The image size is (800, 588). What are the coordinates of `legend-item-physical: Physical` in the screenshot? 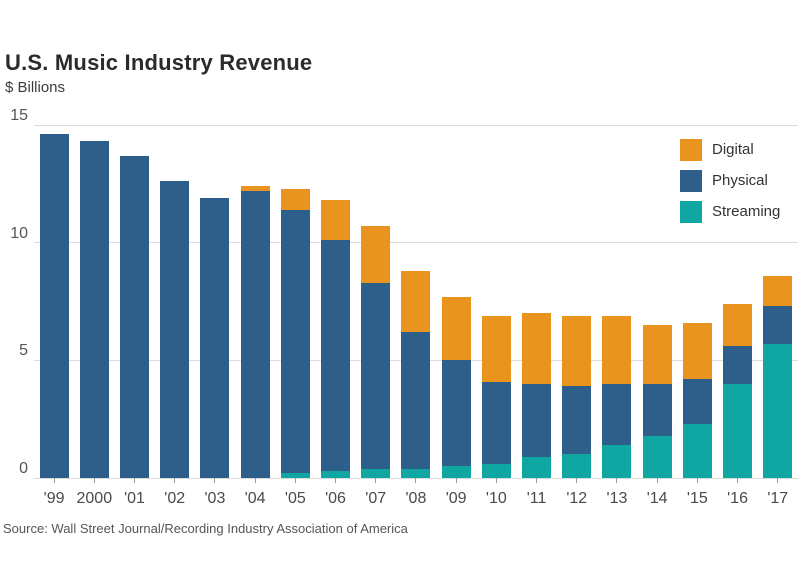 It's located at (730, 181).